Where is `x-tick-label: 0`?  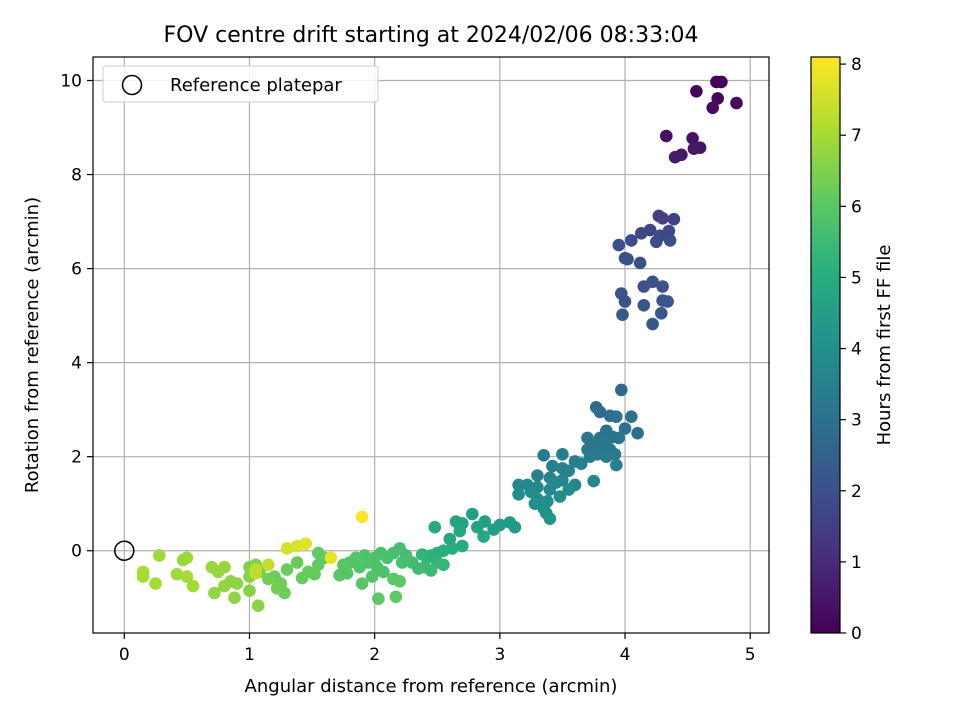 x-tick-label: 0 is located at coordinates (124, 655).